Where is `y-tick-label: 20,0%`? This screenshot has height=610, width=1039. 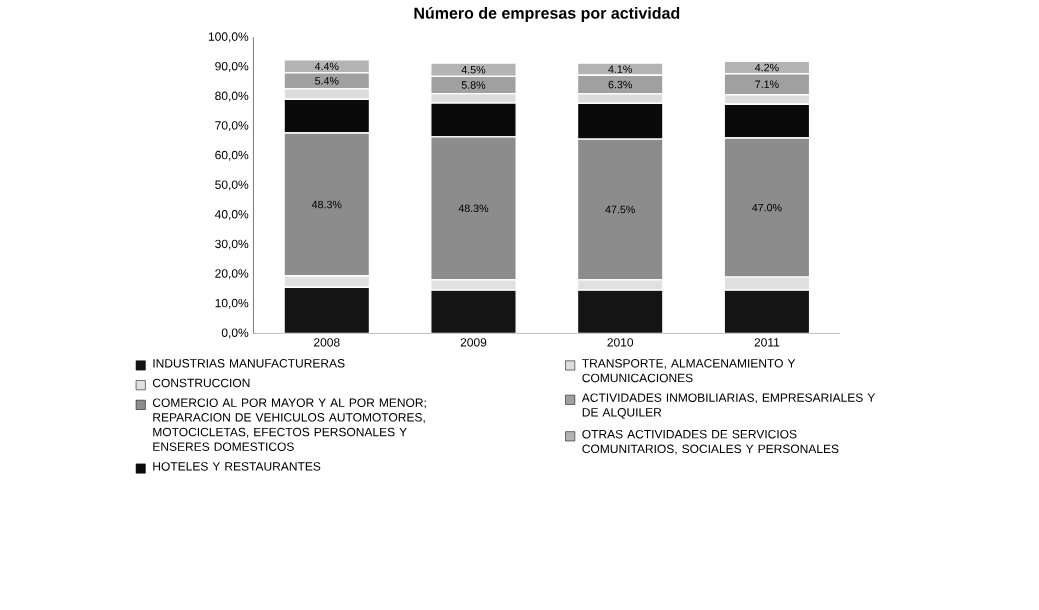
y-tick-label: 20,0% is located at coordinates (232, 274).